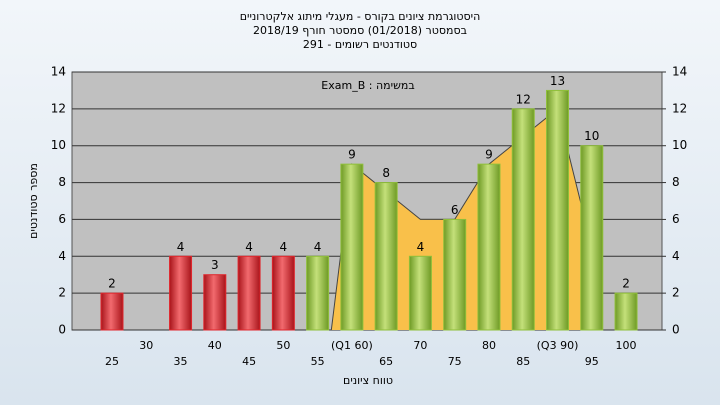 The width and height of the screenshot is (720, 405). What do you see at coordinates (58, 145) in the screenshot?
I see `y-tick-label: 10` at bounding box center [58, 145].